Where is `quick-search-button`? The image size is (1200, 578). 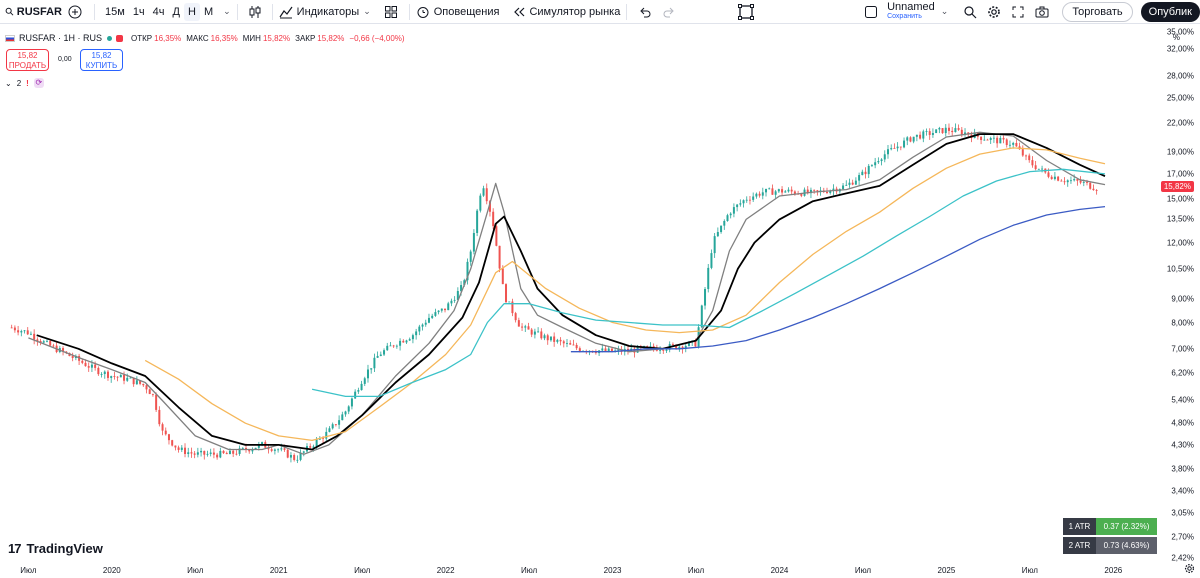
quick-search-button is located at coordinates (970, 12).